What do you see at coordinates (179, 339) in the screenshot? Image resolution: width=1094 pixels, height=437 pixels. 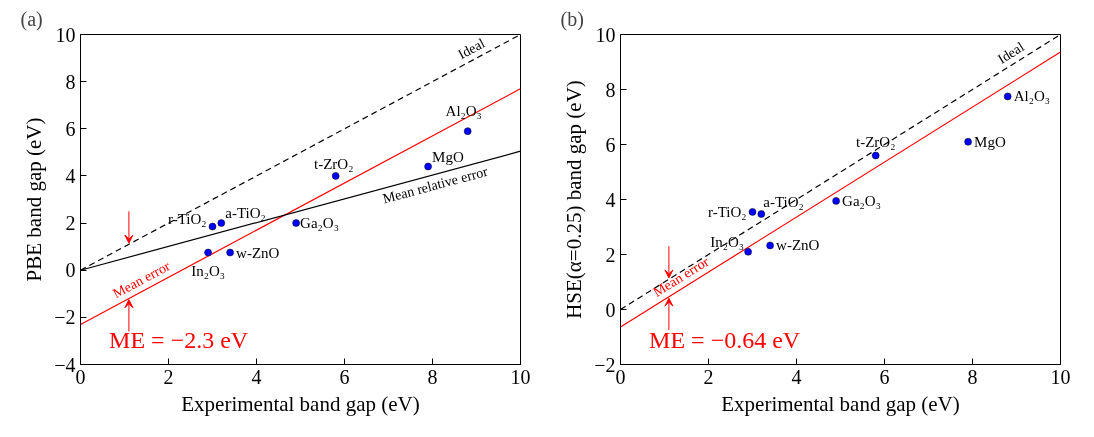 I see `annotation: ME = −2.3 eV` at bounding box center [179, 339].